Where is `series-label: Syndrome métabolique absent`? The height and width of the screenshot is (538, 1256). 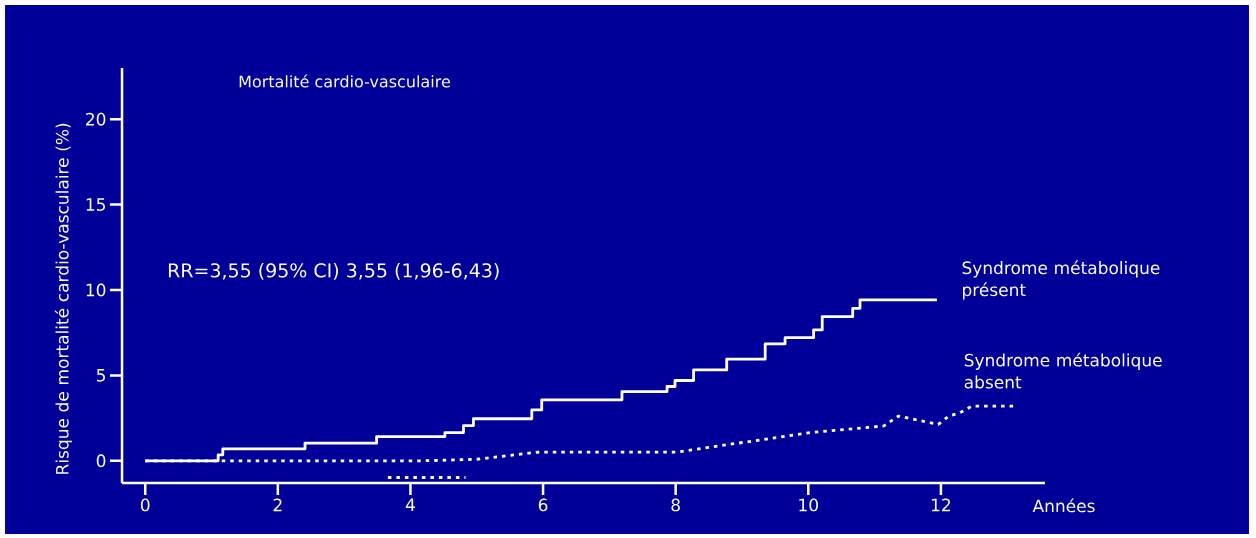
series-label: Syndrome métabolique absent is located at coordinates (1063, 370).